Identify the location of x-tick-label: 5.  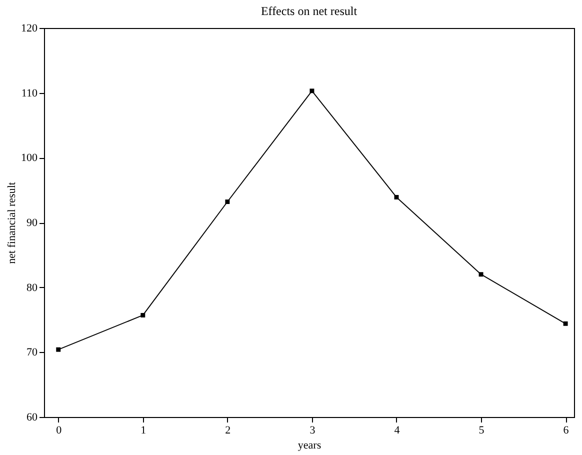
(481, 430).